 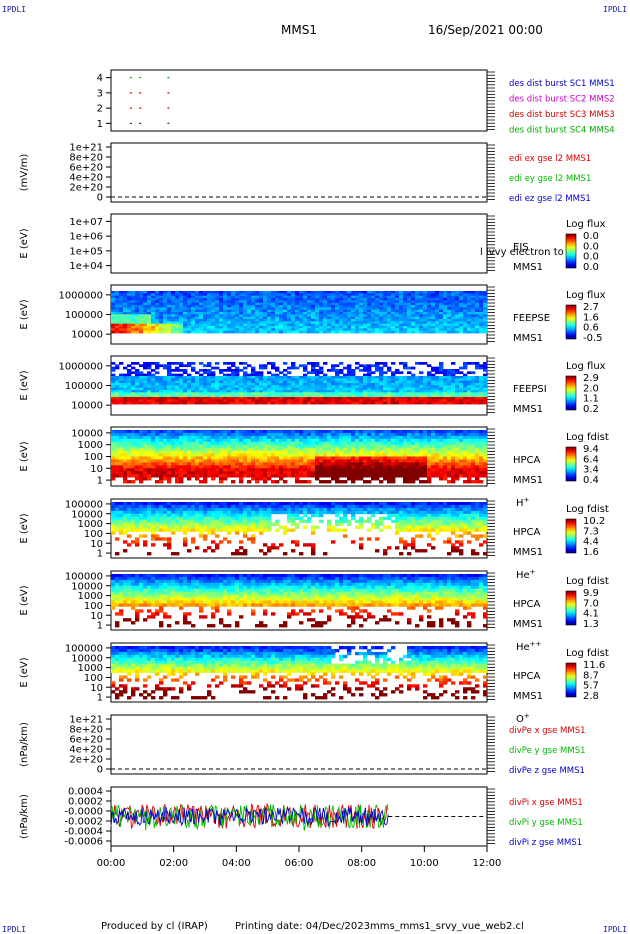 What do you see at coordinates (84, 315) in the screenshot?
I see `y-tick-label: 100000` at bounding box center [84, 315].